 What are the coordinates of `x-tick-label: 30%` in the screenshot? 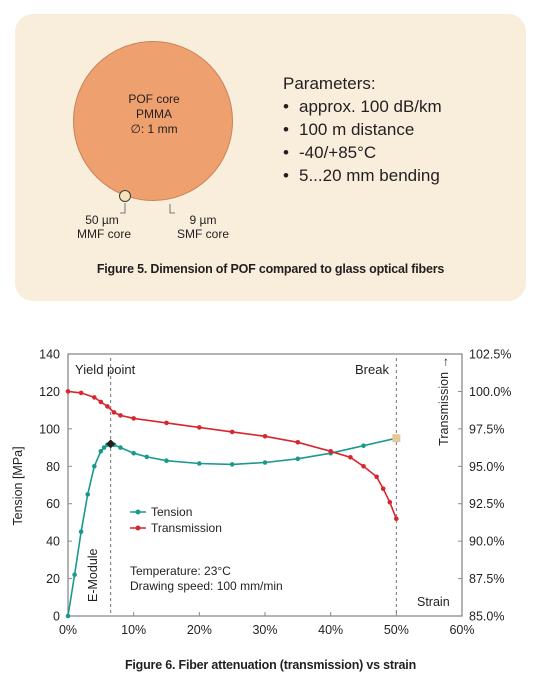 It's located at (264, 630).